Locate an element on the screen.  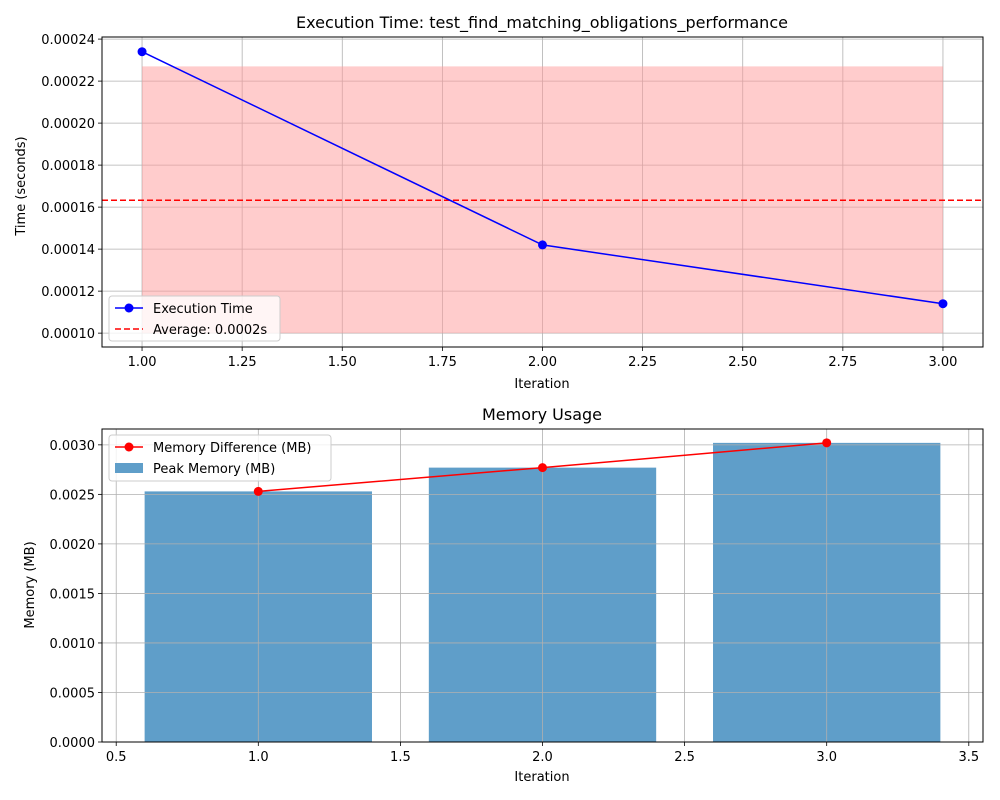
x-tick-label: 1.0 is located at coordinates (258, 757).